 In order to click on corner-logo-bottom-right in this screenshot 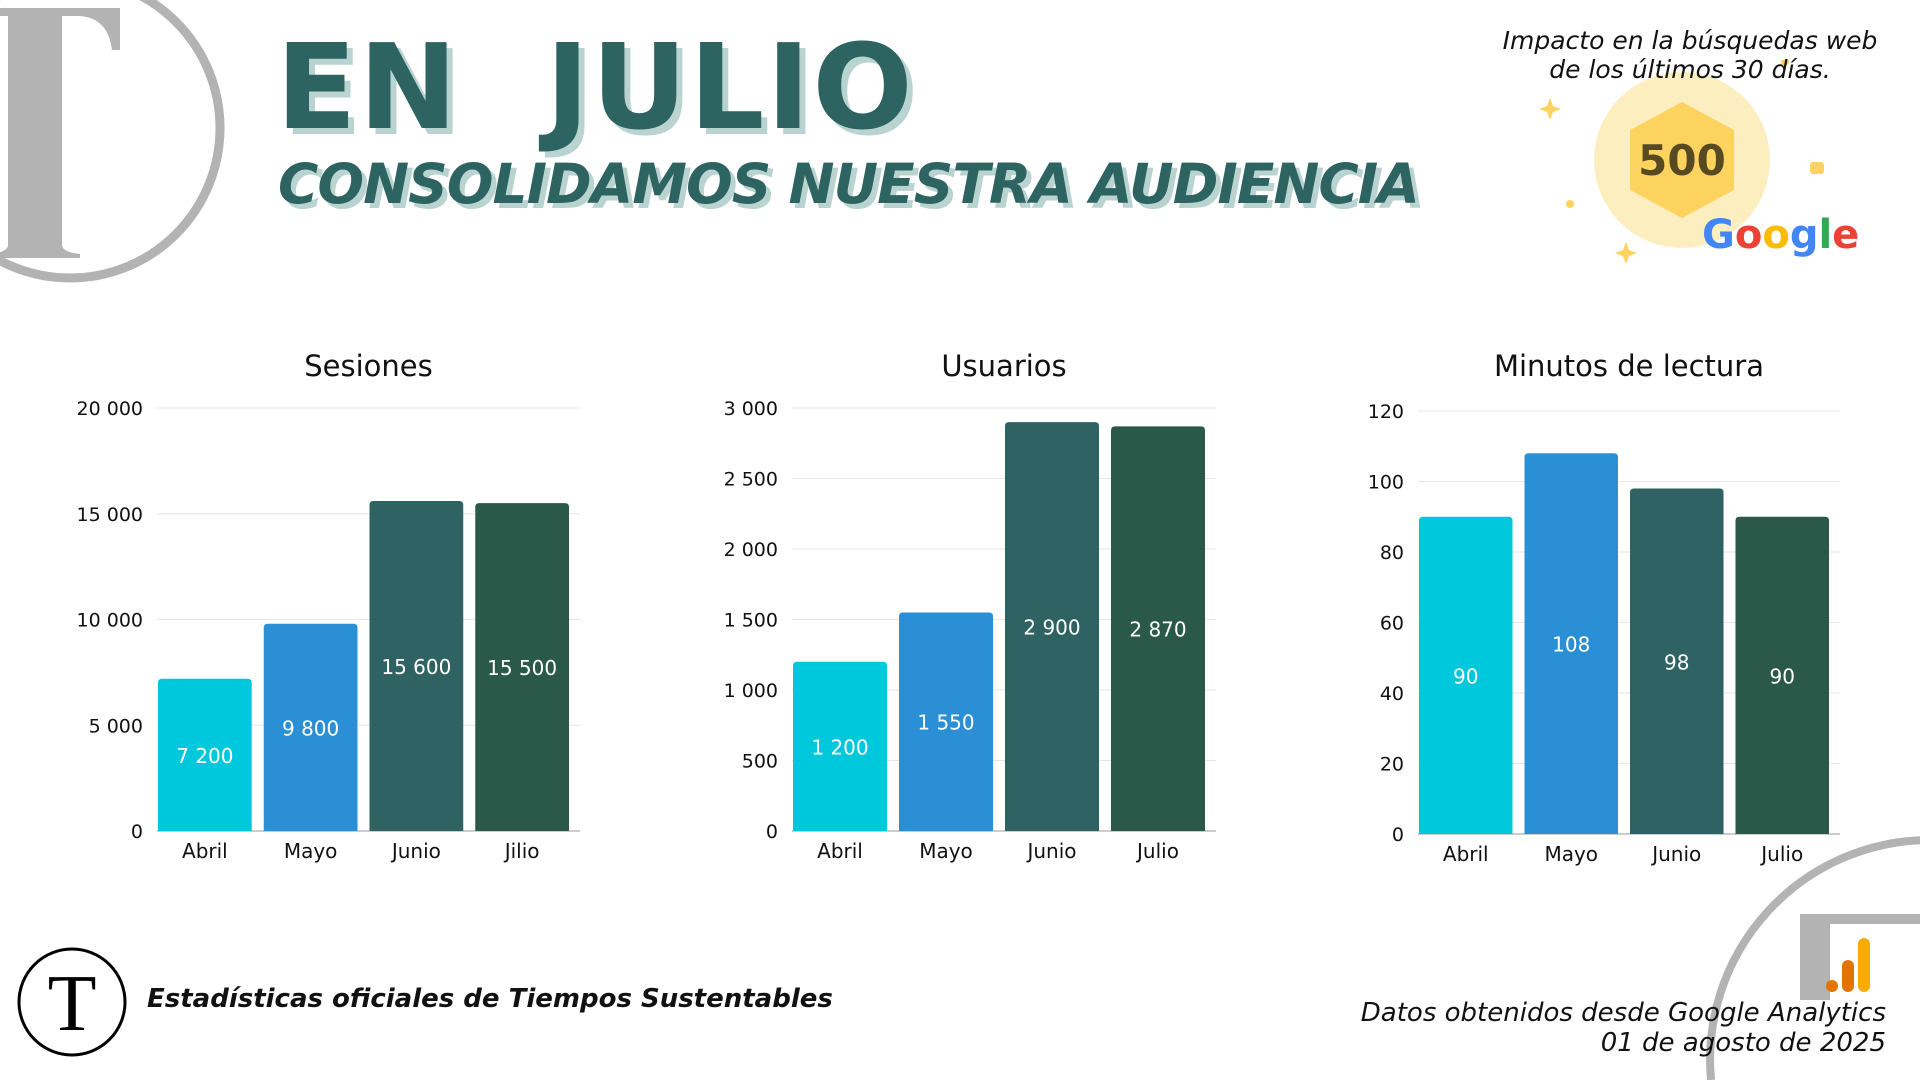, I will do `click(1813, 958)`.